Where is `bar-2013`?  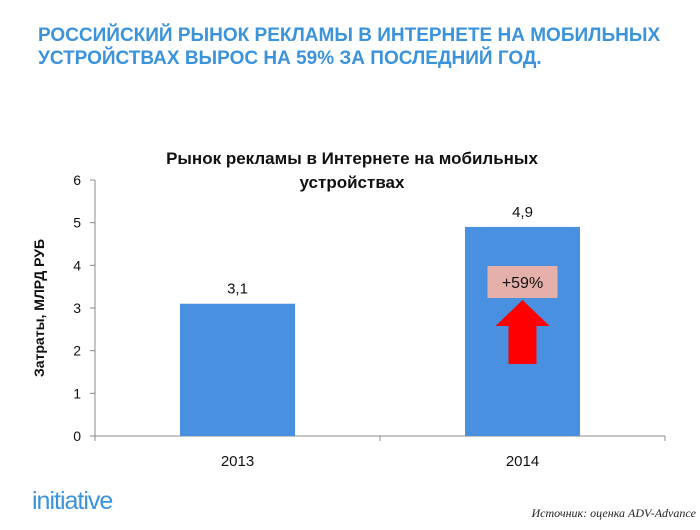 bar-2013 is located at coordinates (237, 369).